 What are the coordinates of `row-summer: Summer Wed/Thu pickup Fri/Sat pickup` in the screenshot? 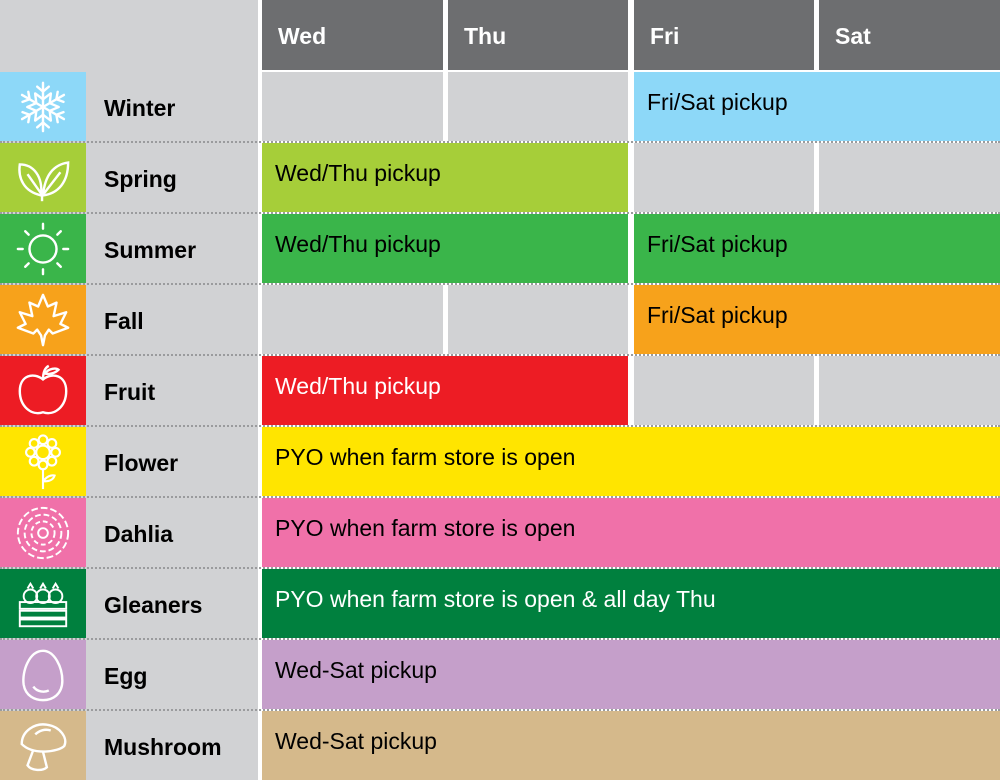 It's located at (500, 248).